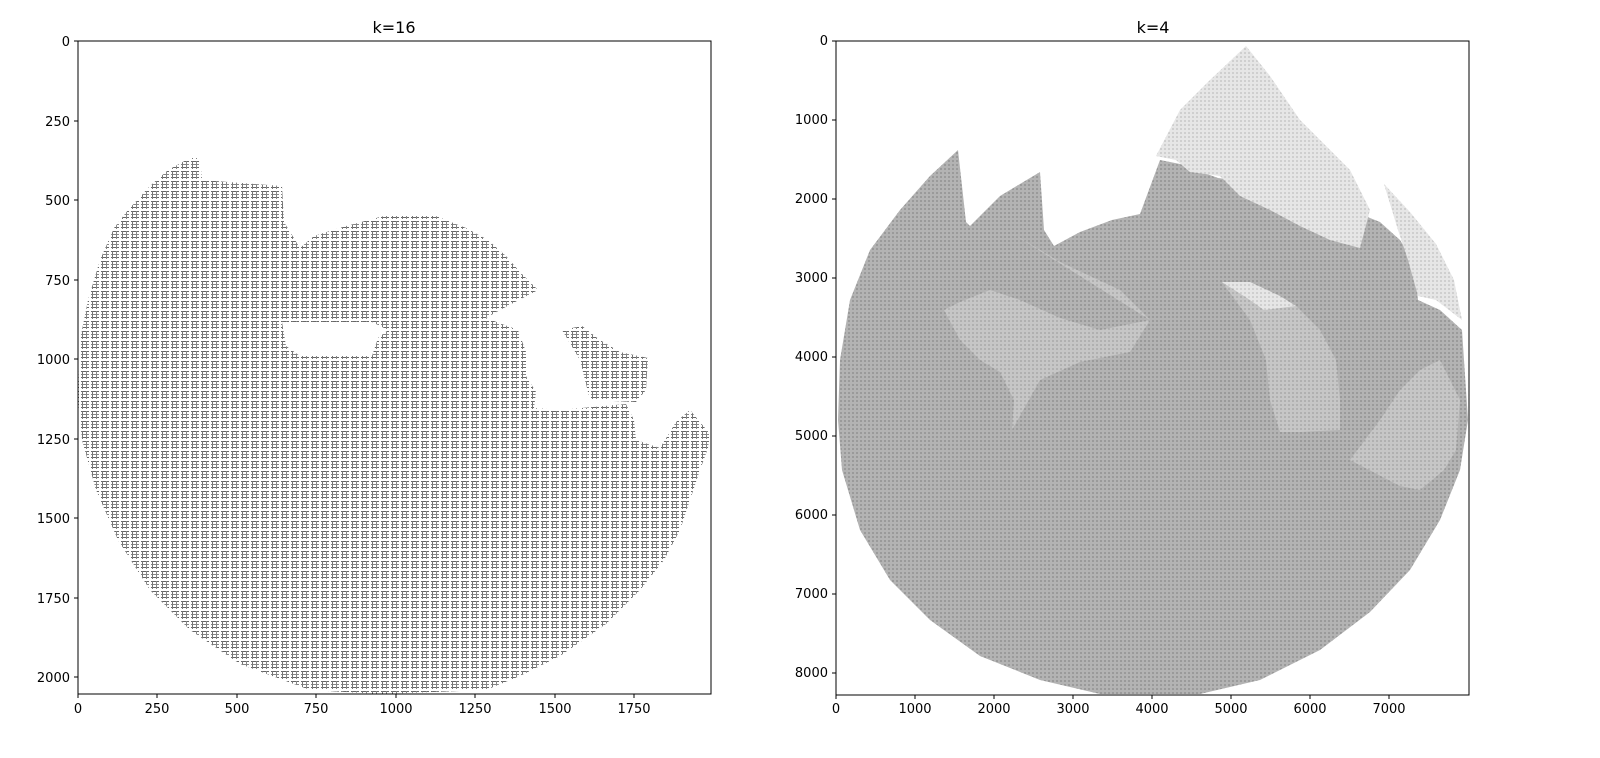 The image size is (1600, 758). Describe the element at coordinates (811, 673) in the screenshot. I see `y-tick-label: 8000` at that location.